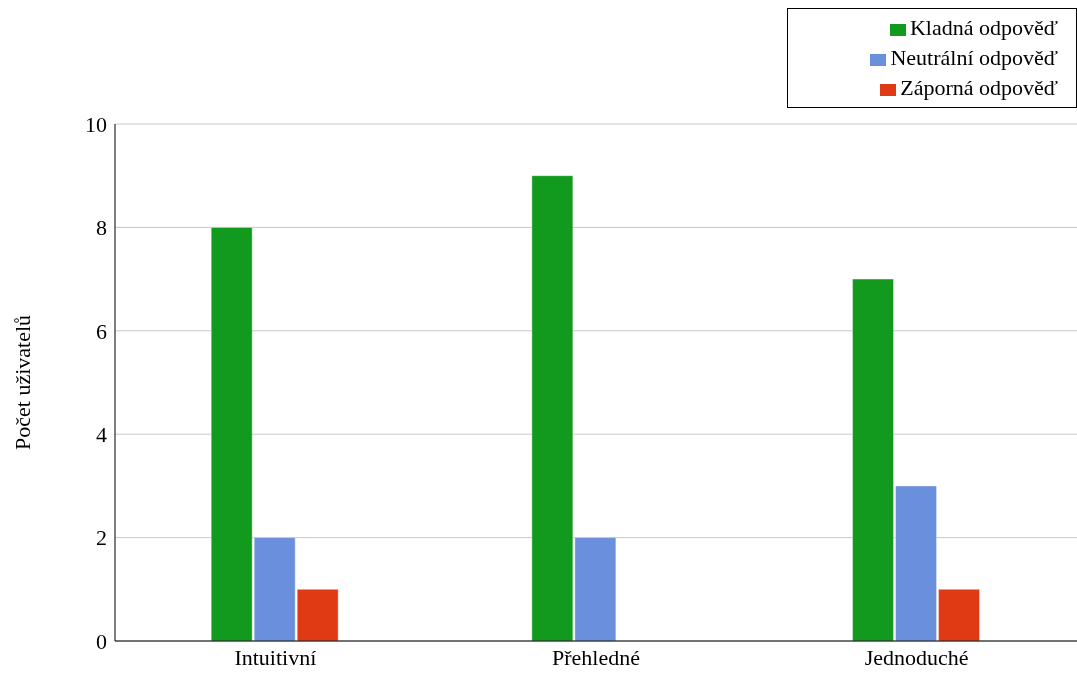  What do you see at coordinates (596, 657) in the screenshot?
I see `x-tick-label: Přehledné` at bounding box center [596, 657].